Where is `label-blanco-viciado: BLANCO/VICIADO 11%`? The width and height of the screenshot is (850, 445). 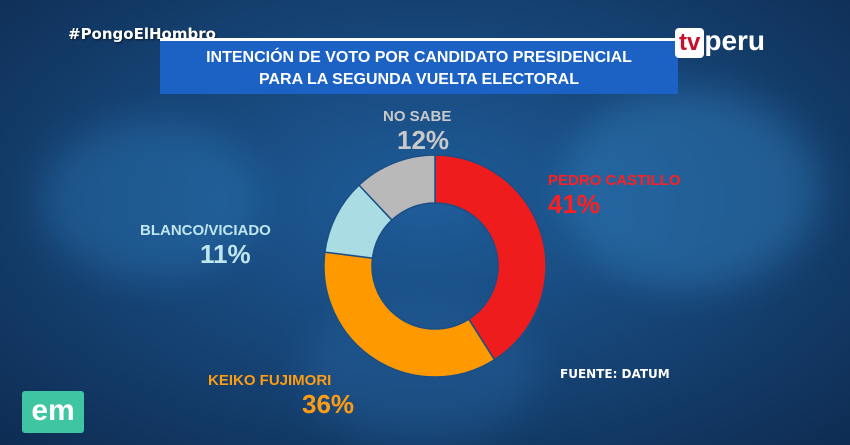 label-blanco-viciado: BLANCO/VICIADO 11% is located at coordinates (205, 246).